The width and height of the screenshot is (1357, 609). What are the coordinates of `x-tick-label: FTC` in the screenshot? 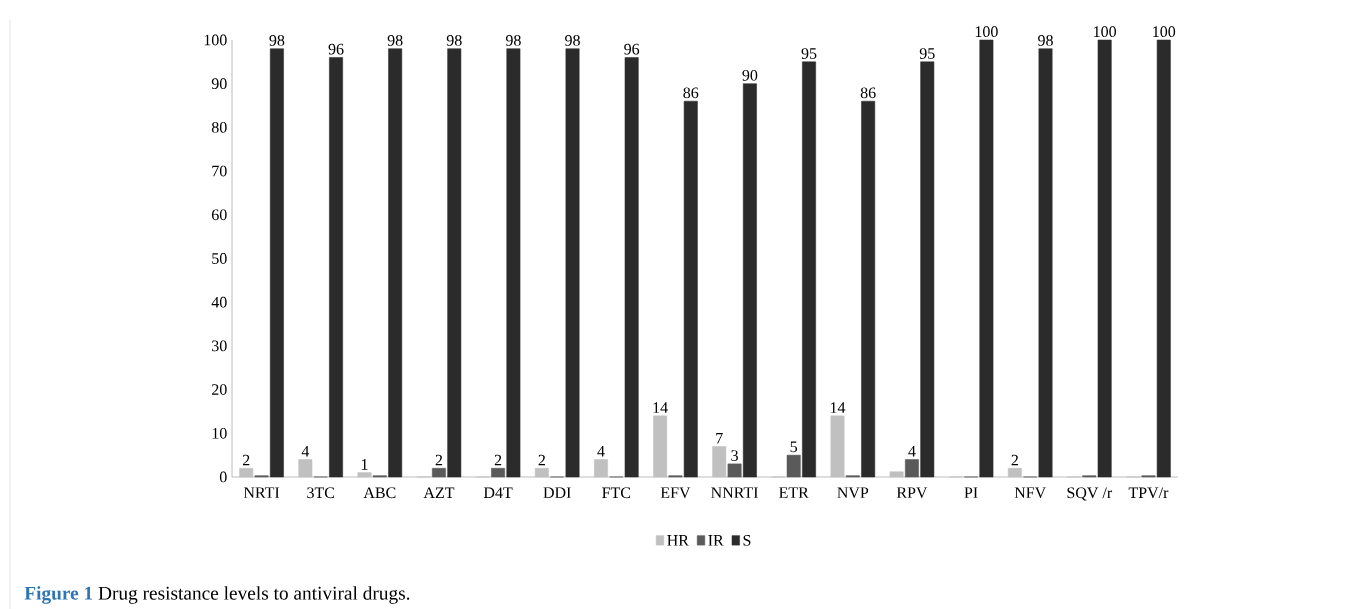 It's located at (616, 492).